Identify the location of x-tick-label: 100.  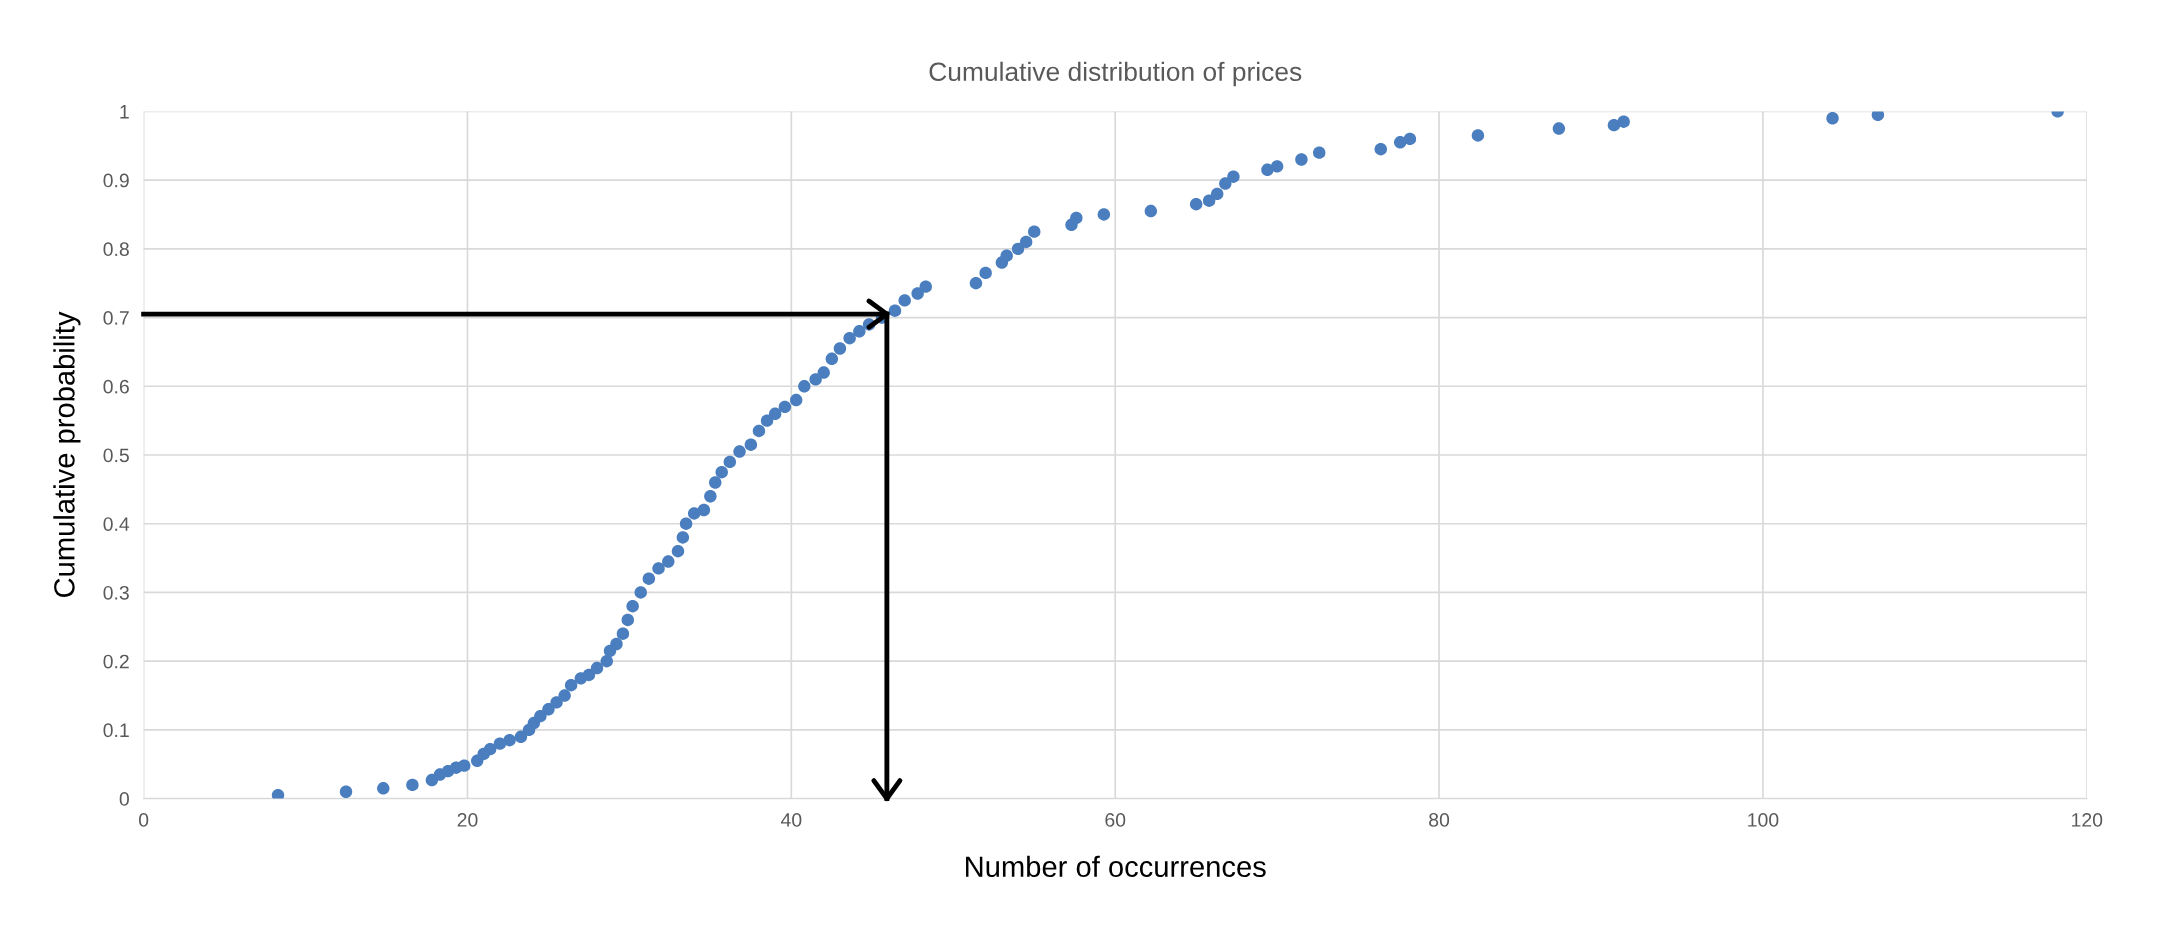
(1763, 820).